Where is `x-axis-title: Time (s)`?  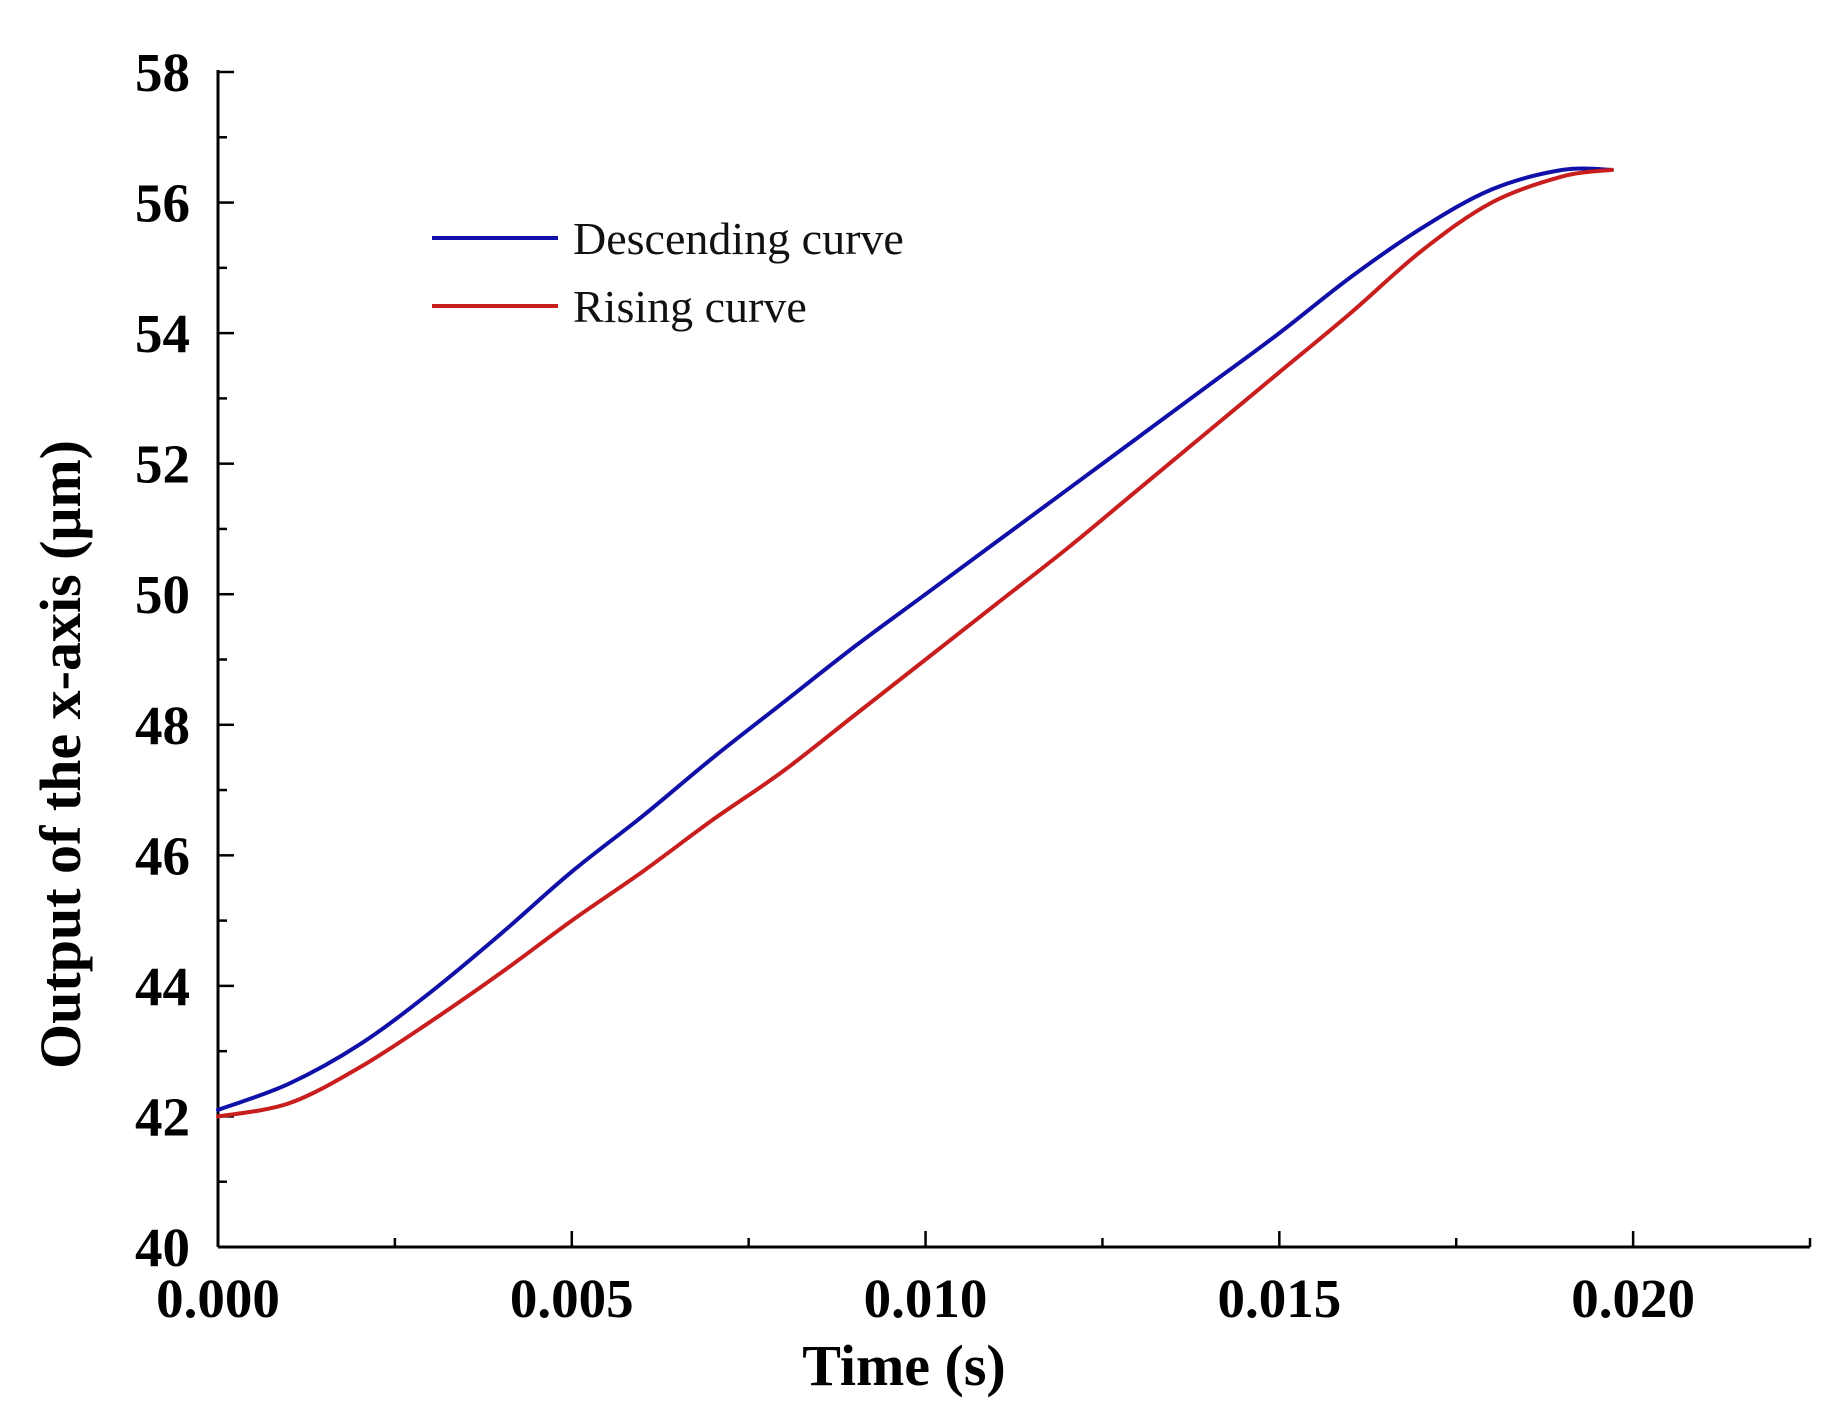 x-axis-title: Time (s) is located at coordinates (904, 1365).